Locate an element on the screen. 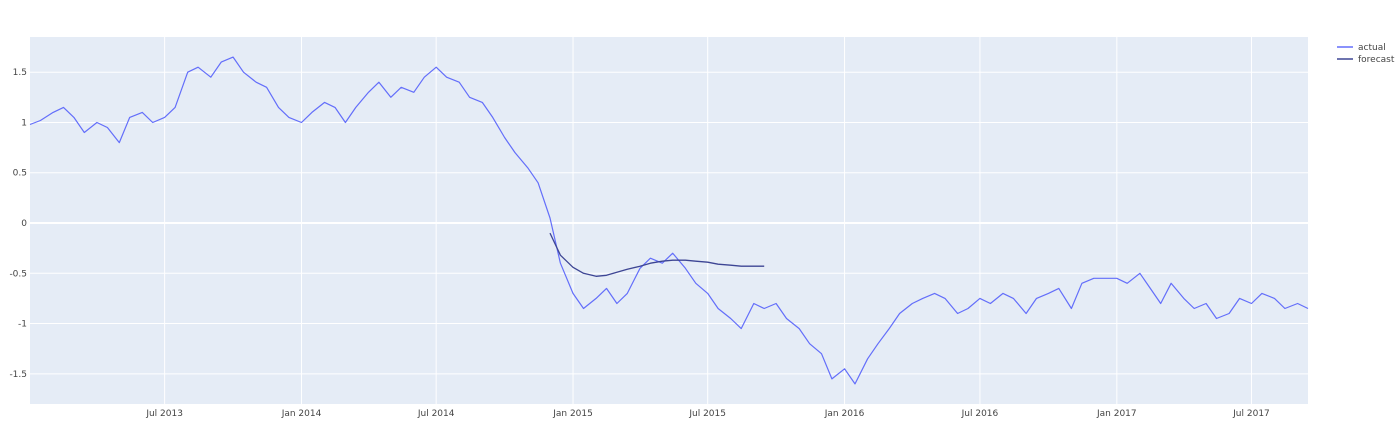  x-tick-label: Jan 2016 is located at coordinates (844, 414).